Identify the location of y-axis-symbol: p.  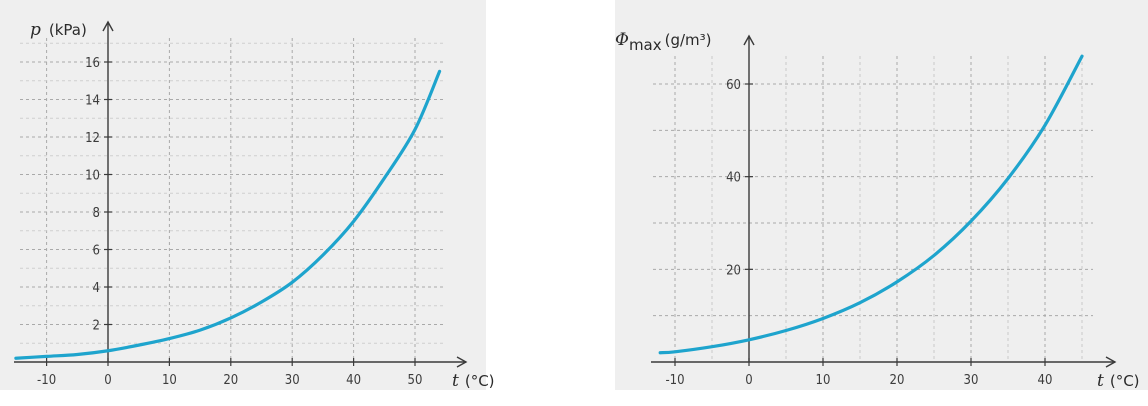
(35, 30).